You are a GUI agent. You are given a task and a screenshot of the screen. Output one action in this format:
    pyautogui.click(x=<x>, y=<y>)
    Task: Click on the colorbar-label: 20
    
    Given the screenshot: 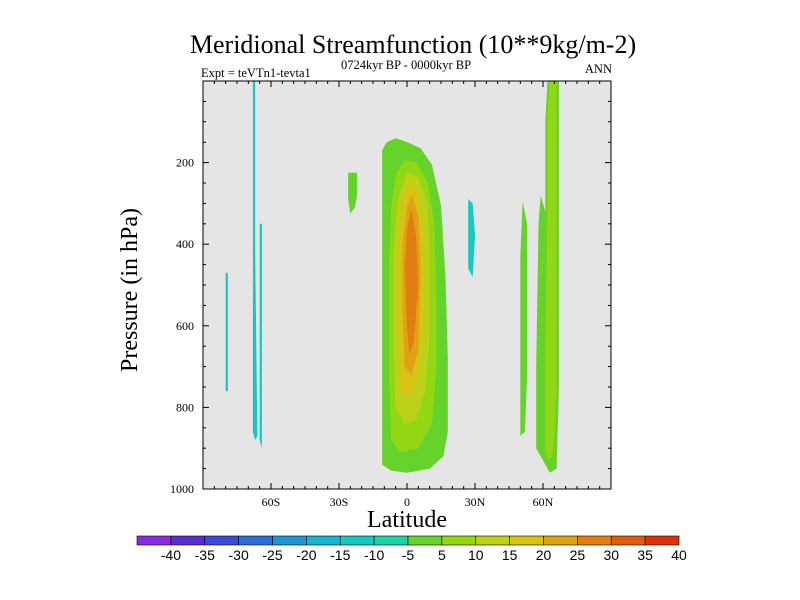 What is the action you would take?
    pyautogui.click(x=544, y=555)
    